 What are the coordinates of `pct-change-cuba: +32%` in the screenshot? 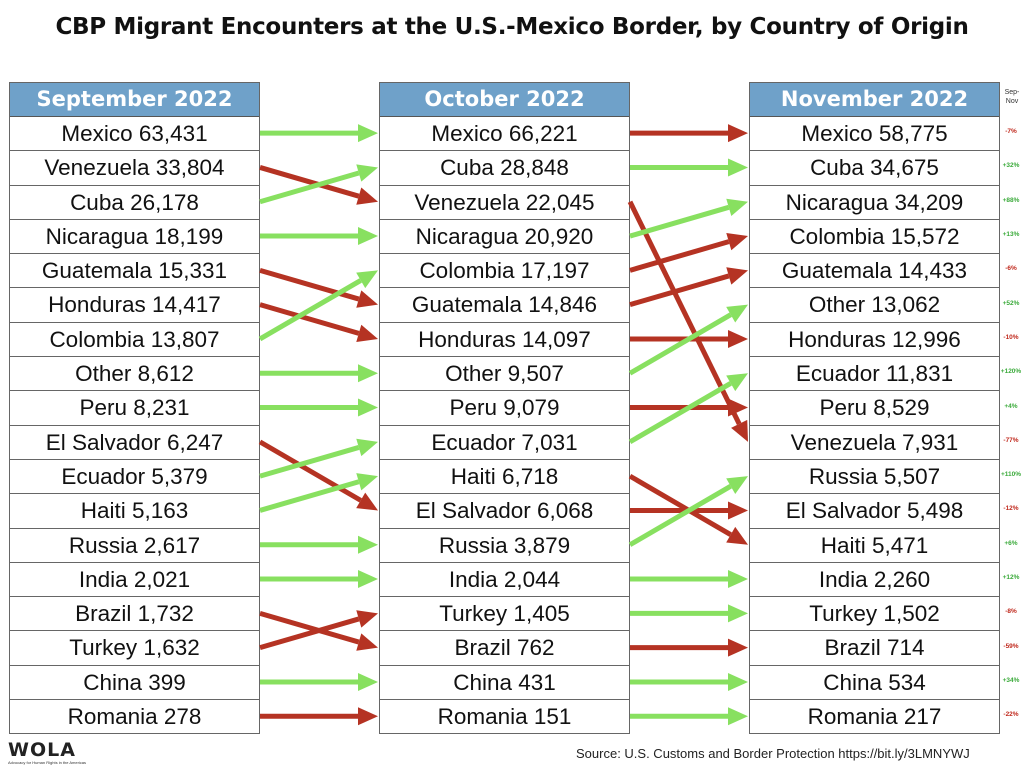 It's located at (1011, 166).